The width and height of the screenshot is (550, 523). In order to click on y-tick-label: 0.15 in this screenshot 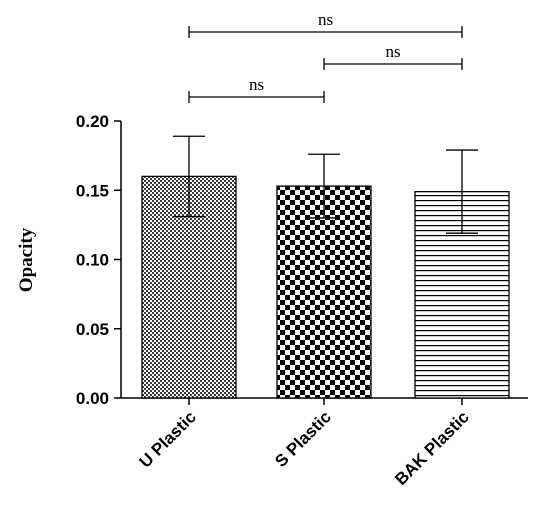, I will do `click(92, 190)`.